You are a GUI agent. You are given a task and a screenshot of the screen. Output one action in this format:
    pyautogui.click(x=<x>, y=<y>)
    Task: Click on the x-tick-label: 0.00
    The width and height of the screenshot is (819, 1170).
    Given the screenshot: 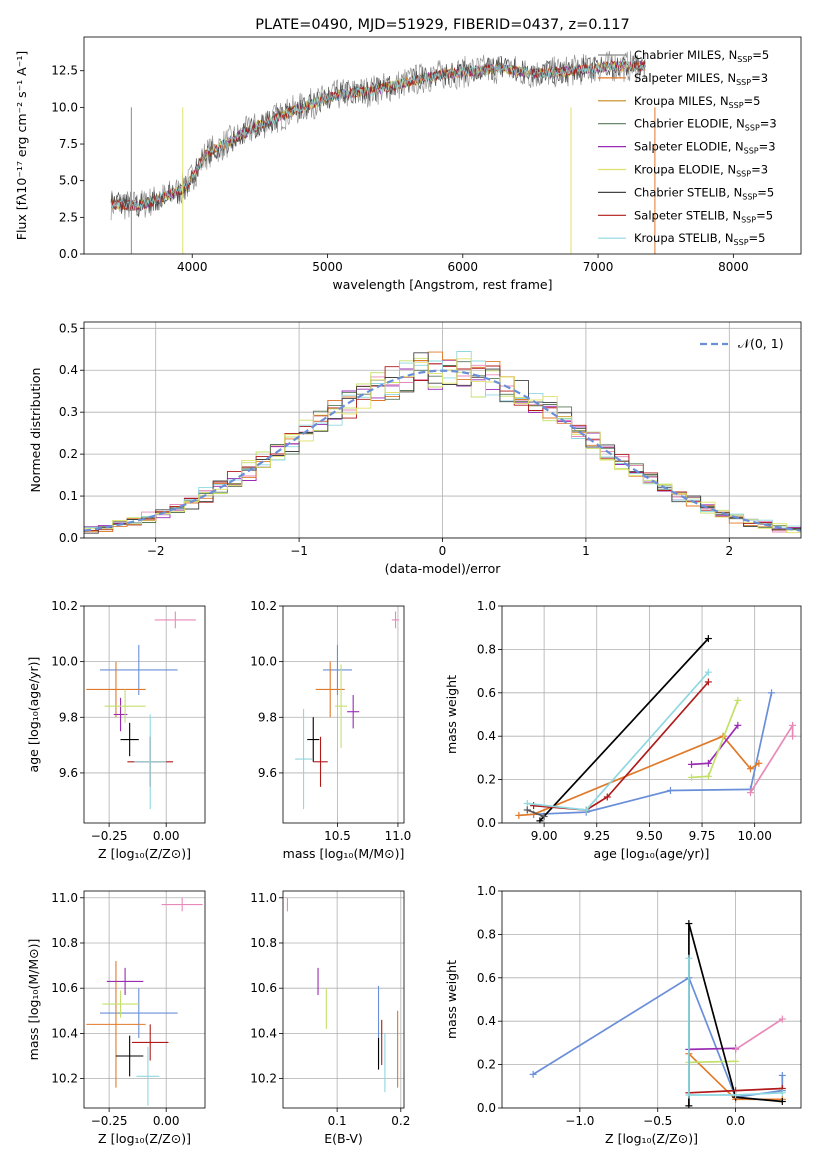 What is the action you would take?
    pyautogui.click(x=166, y=836)
    